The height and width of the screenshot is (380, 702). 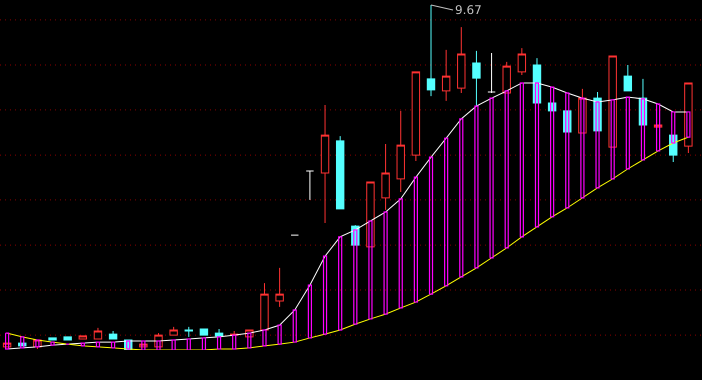 I want to click on annotation: 9.67, so click(x=468, y=10).